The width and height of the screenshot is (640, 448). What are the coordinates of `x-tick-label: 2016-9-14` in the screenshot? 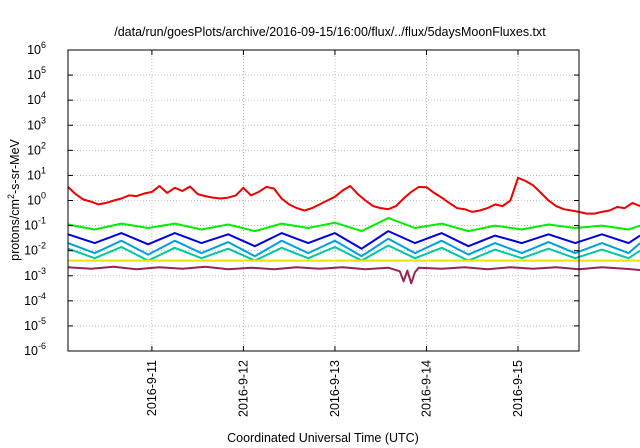 It's located at (426, 388).